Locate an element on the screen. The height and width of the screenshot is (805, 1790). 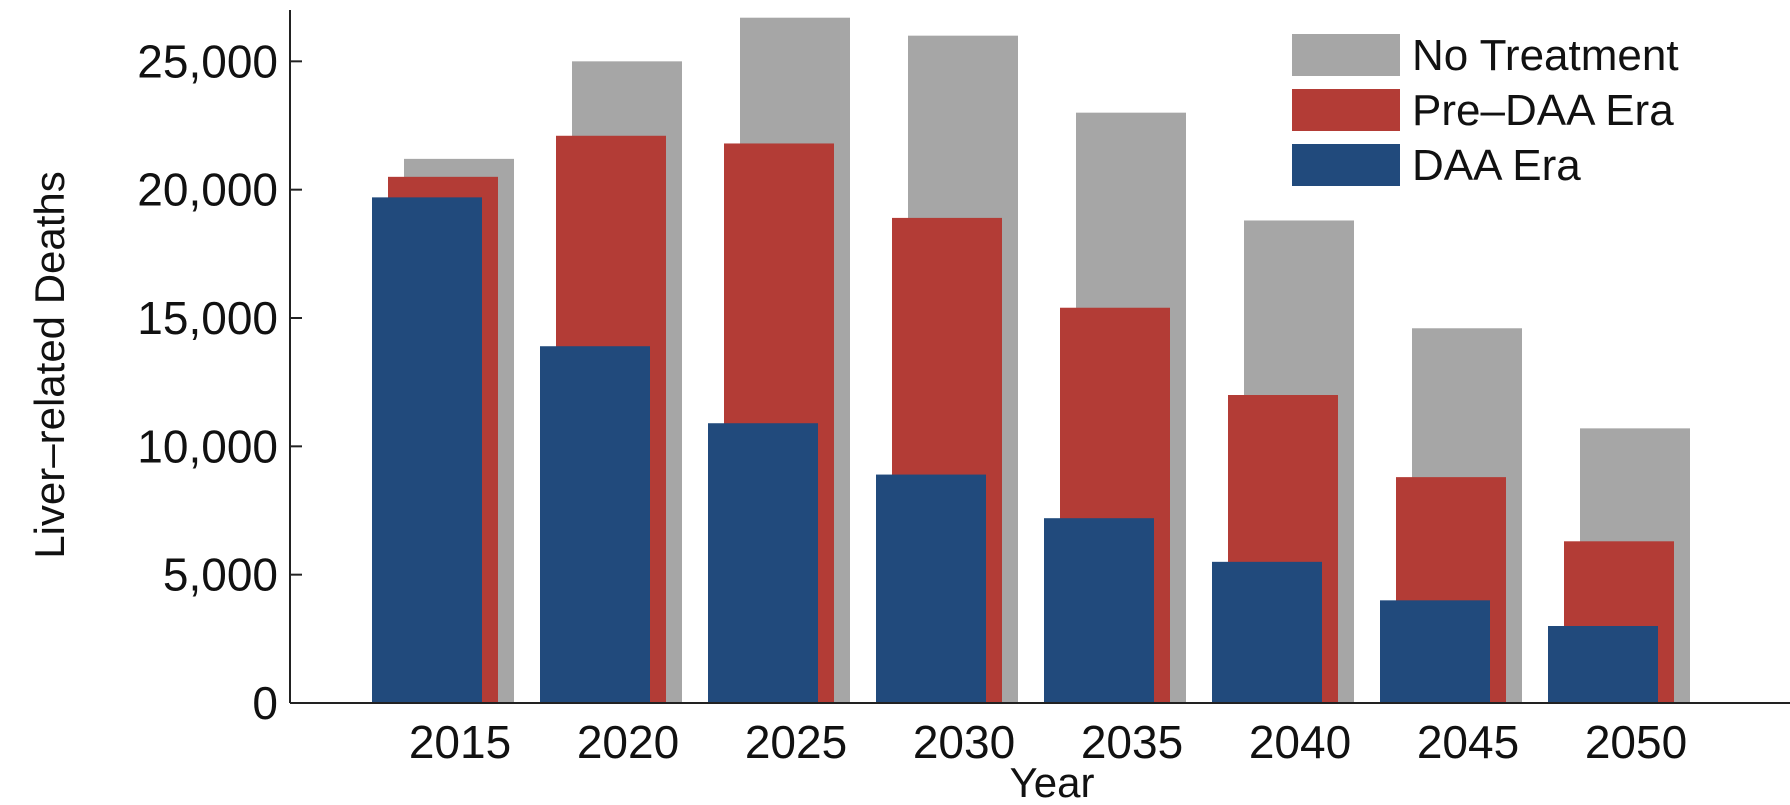
legend-label-pre-daa-era: Pre–DAA Era is located at coordinates (1543, 110).